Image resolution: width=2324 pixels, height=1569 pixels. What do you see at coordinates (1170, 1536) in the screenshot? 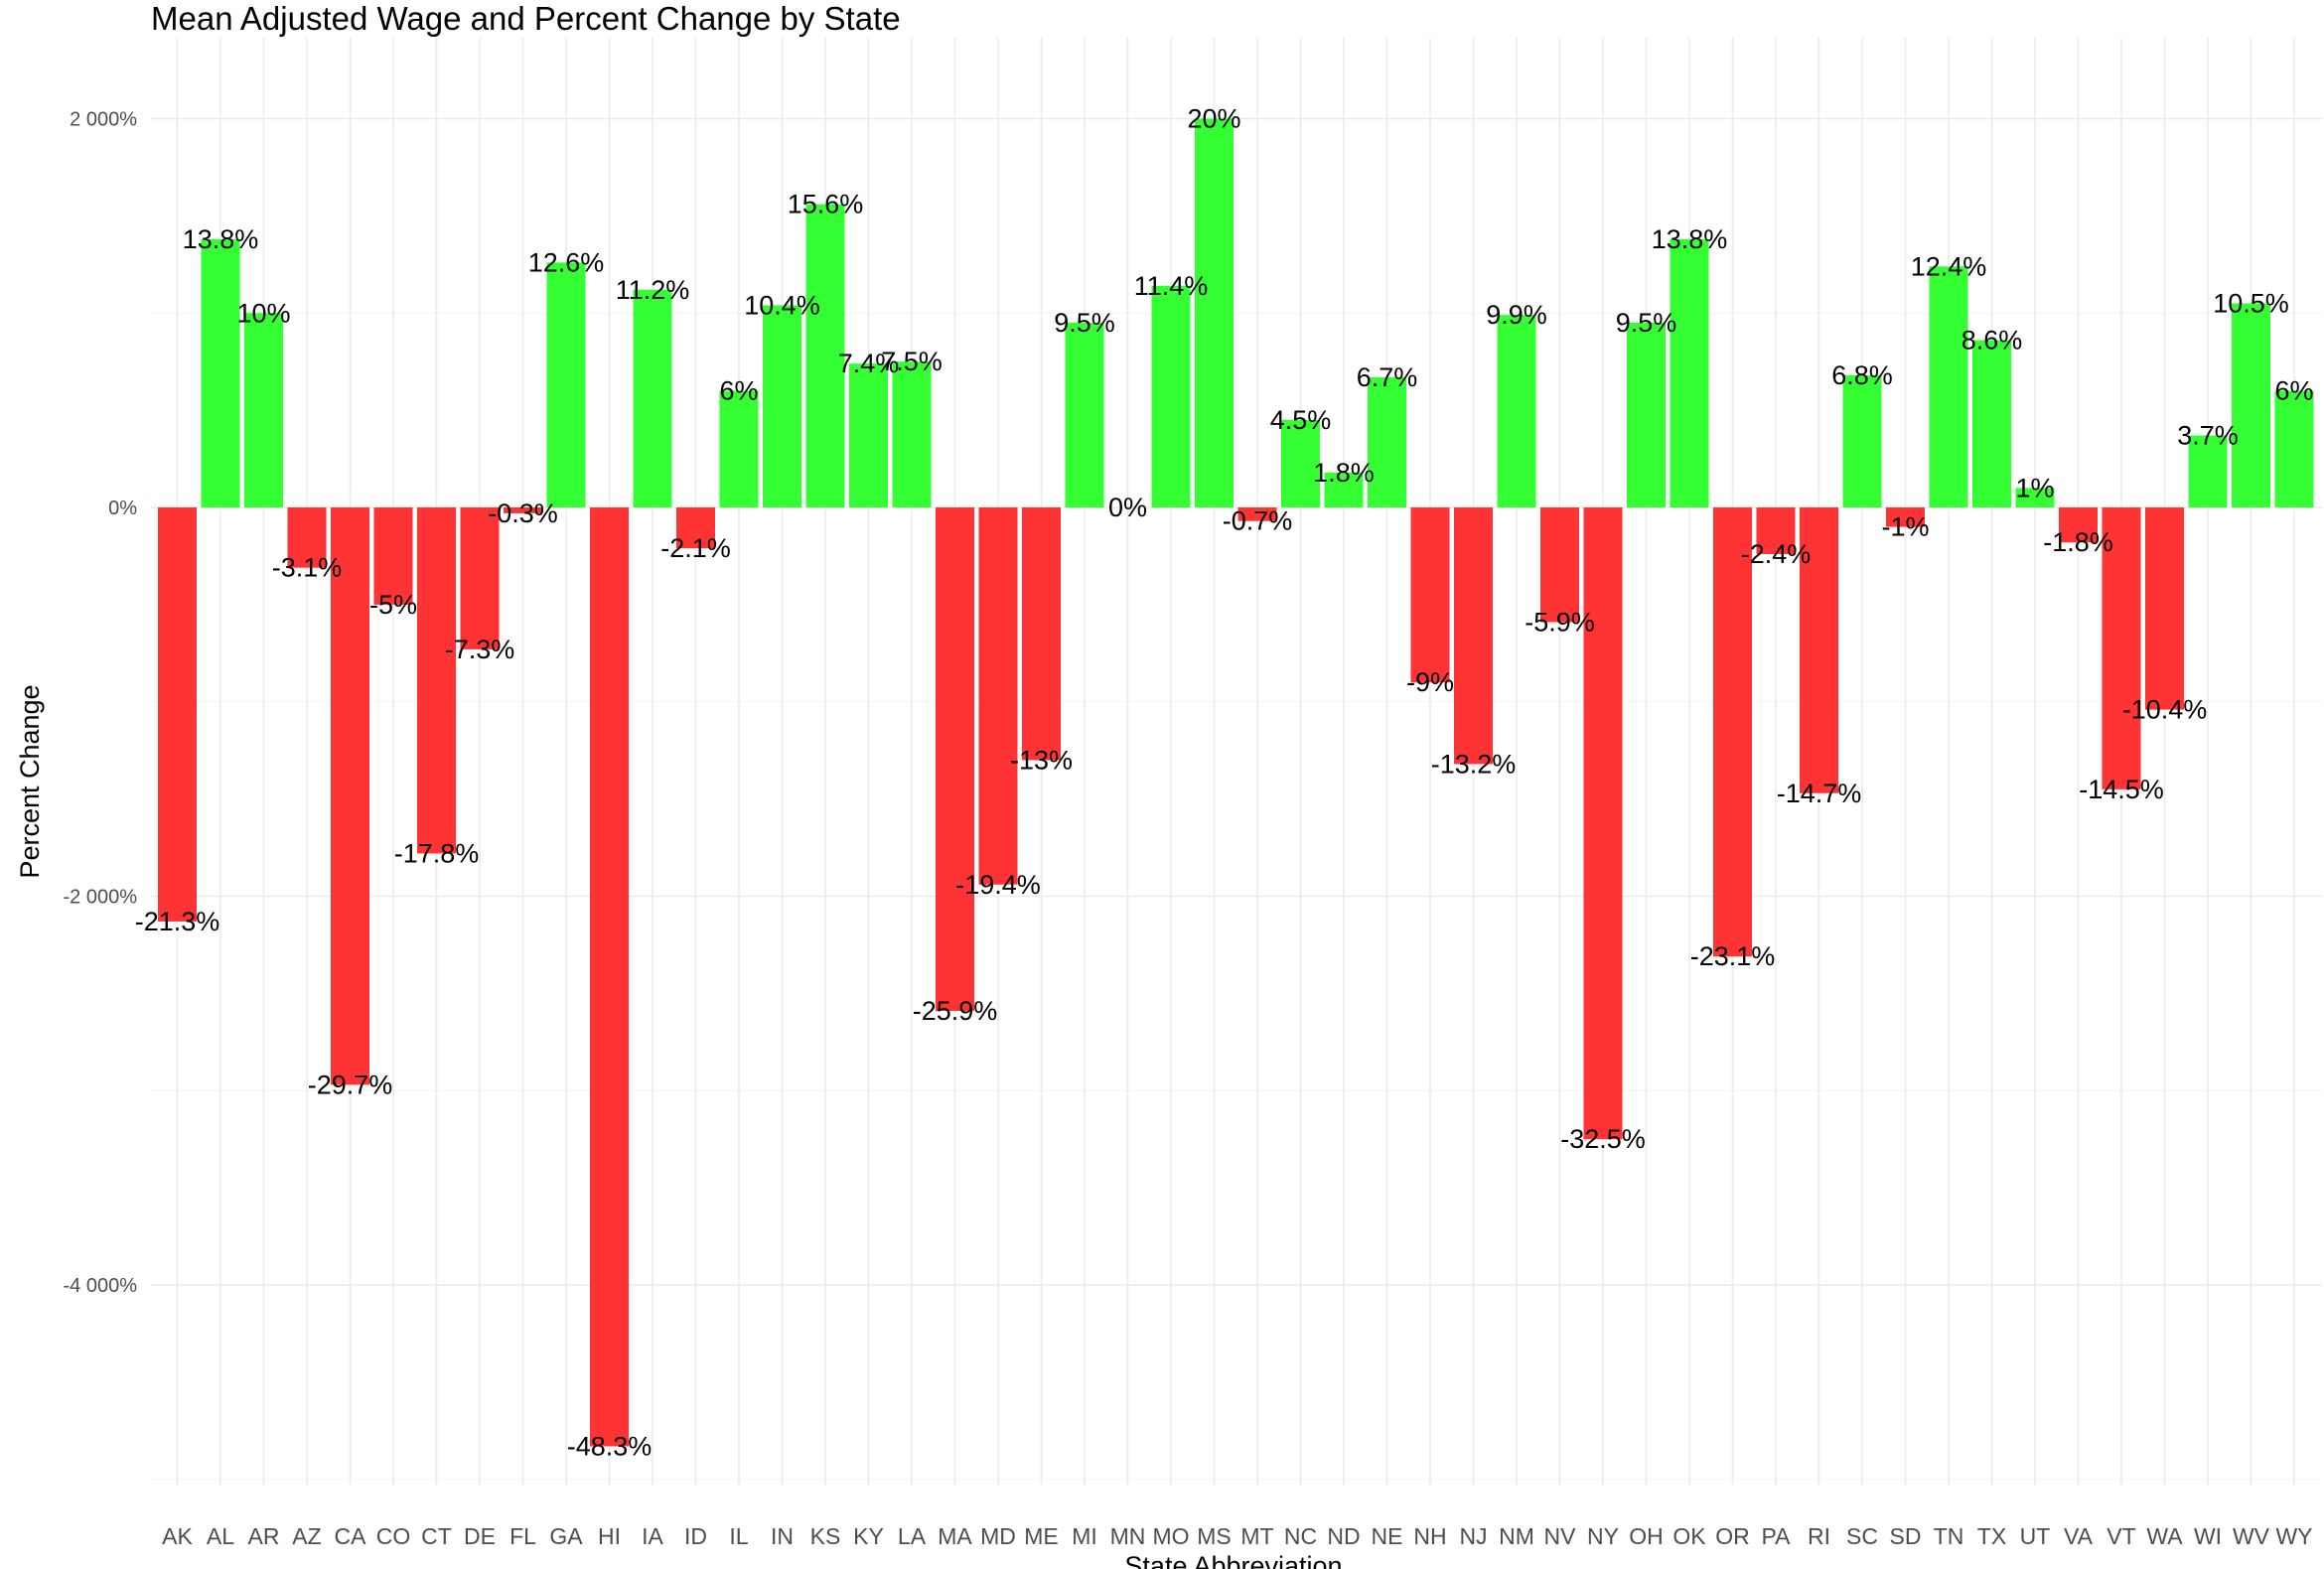
I see `x-tick-label: MO` at bounding box center [1170, 1536].